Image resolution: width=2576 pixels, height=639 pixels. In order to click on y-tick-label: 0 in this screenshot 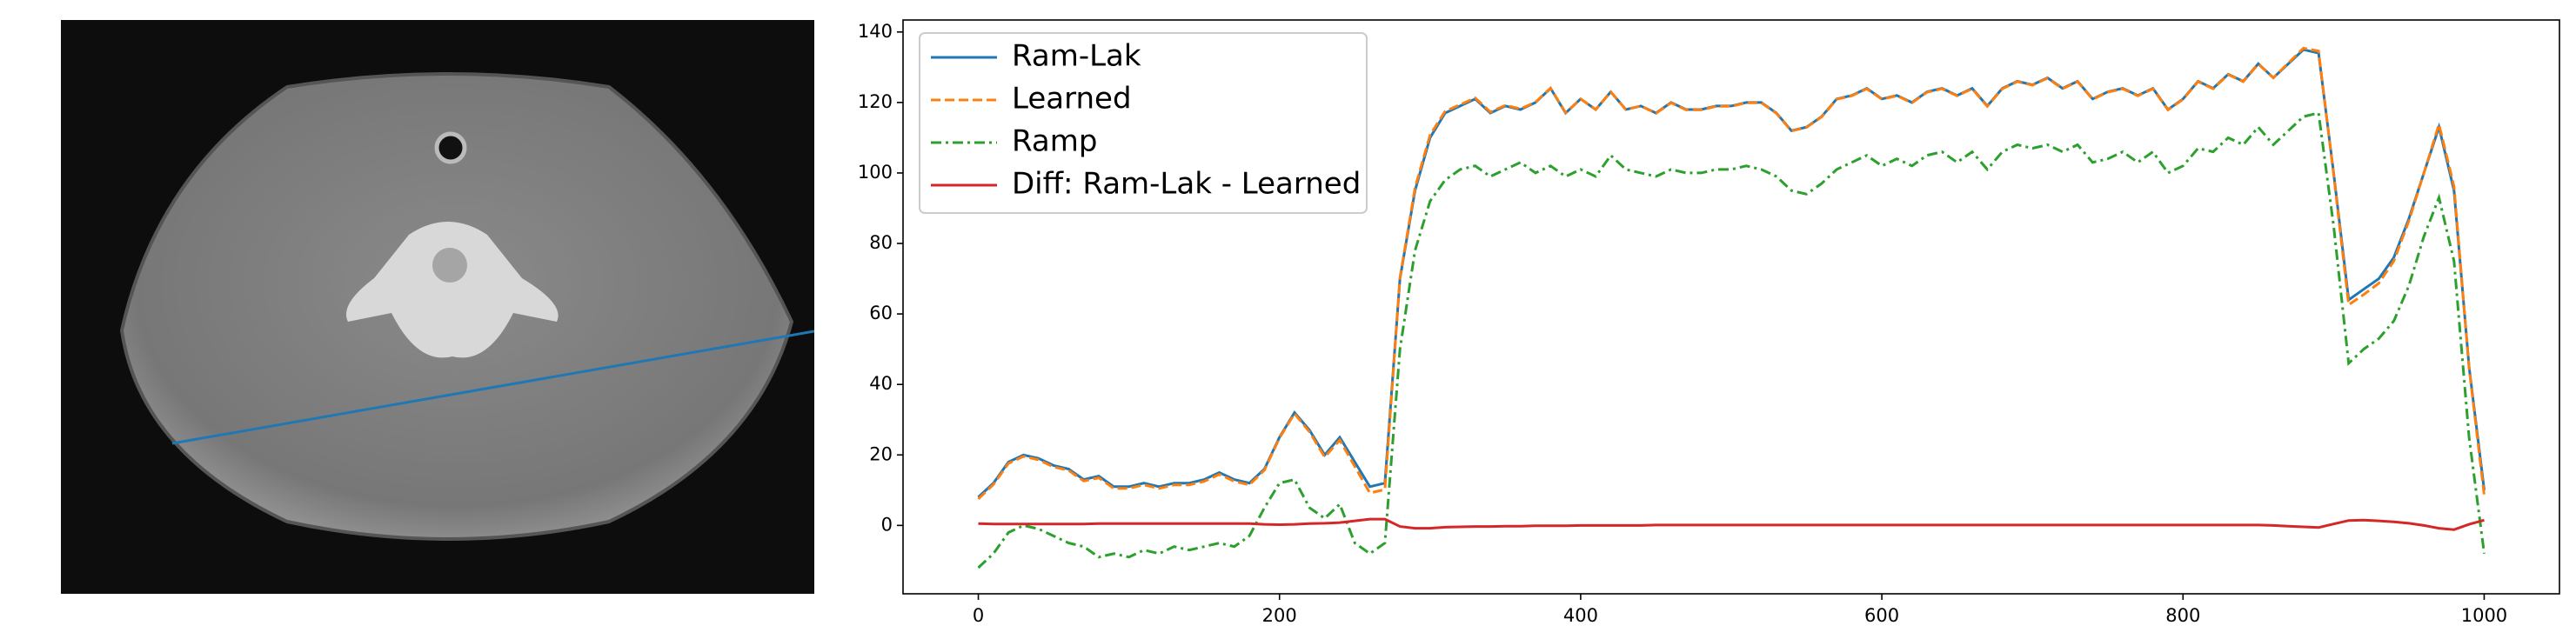, I will do `click(887, 524)`.